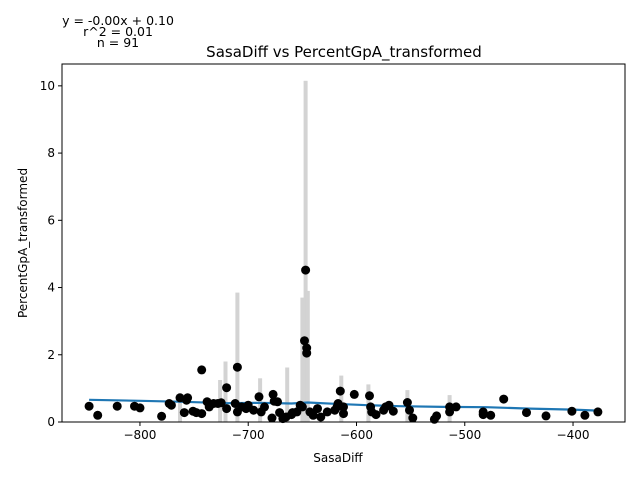  What do you see at coordinates (338, 458) in the screenshot?
I see `x-axis-label: SasaDiff` at bounding box center [338, 458].